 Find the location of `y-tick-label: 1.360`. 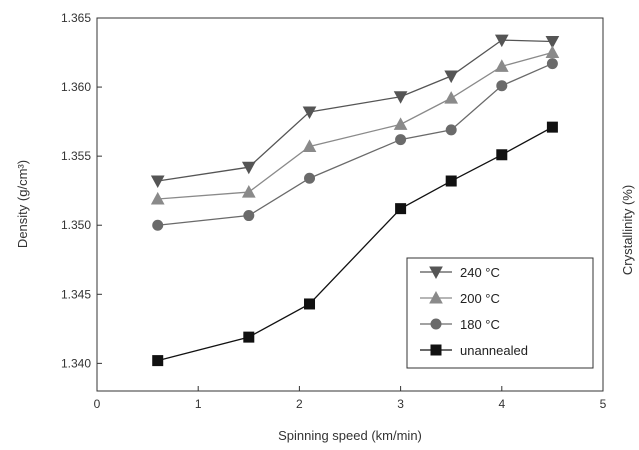

y-tick-label: 1.360 is located at coordinates (76, 87).